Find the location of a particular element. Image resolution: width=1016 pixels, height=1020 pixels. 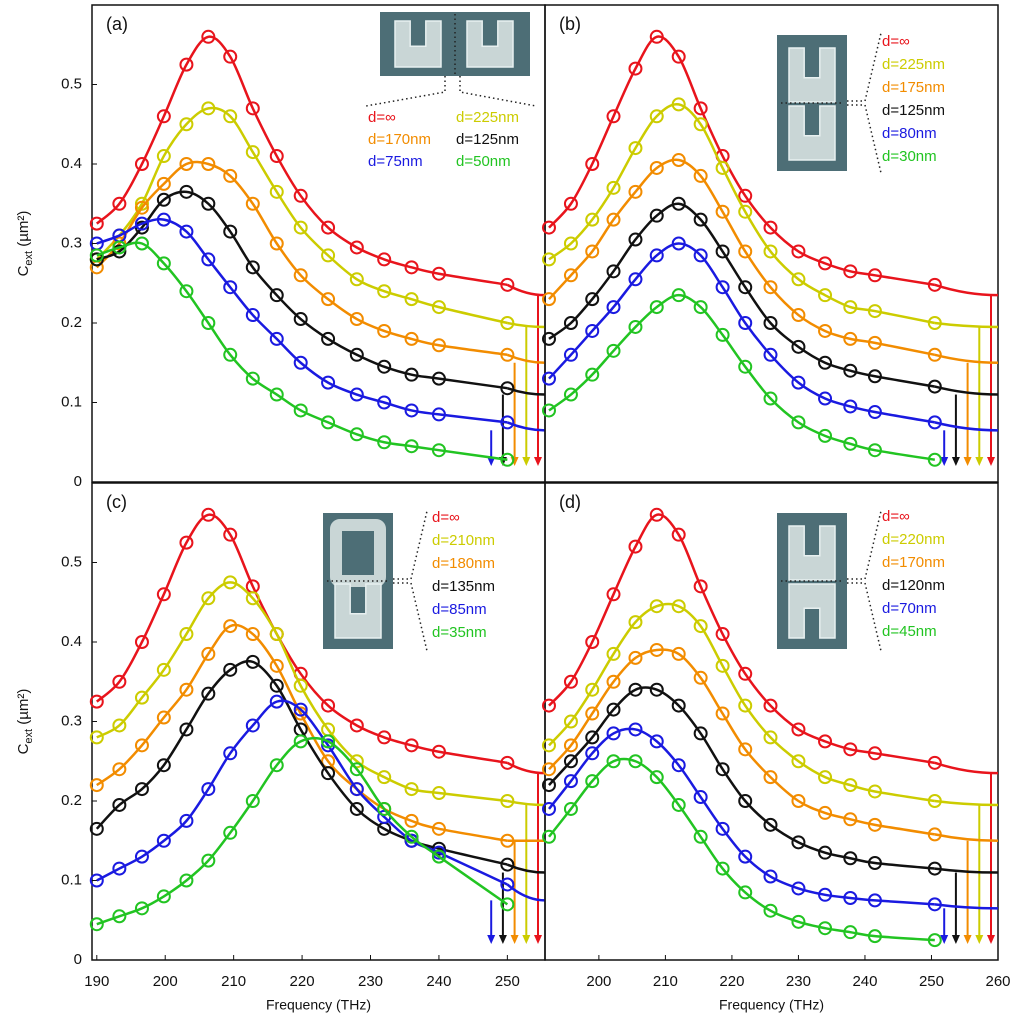

legend-entry: d=225nm is located at coordinates (487, 117).